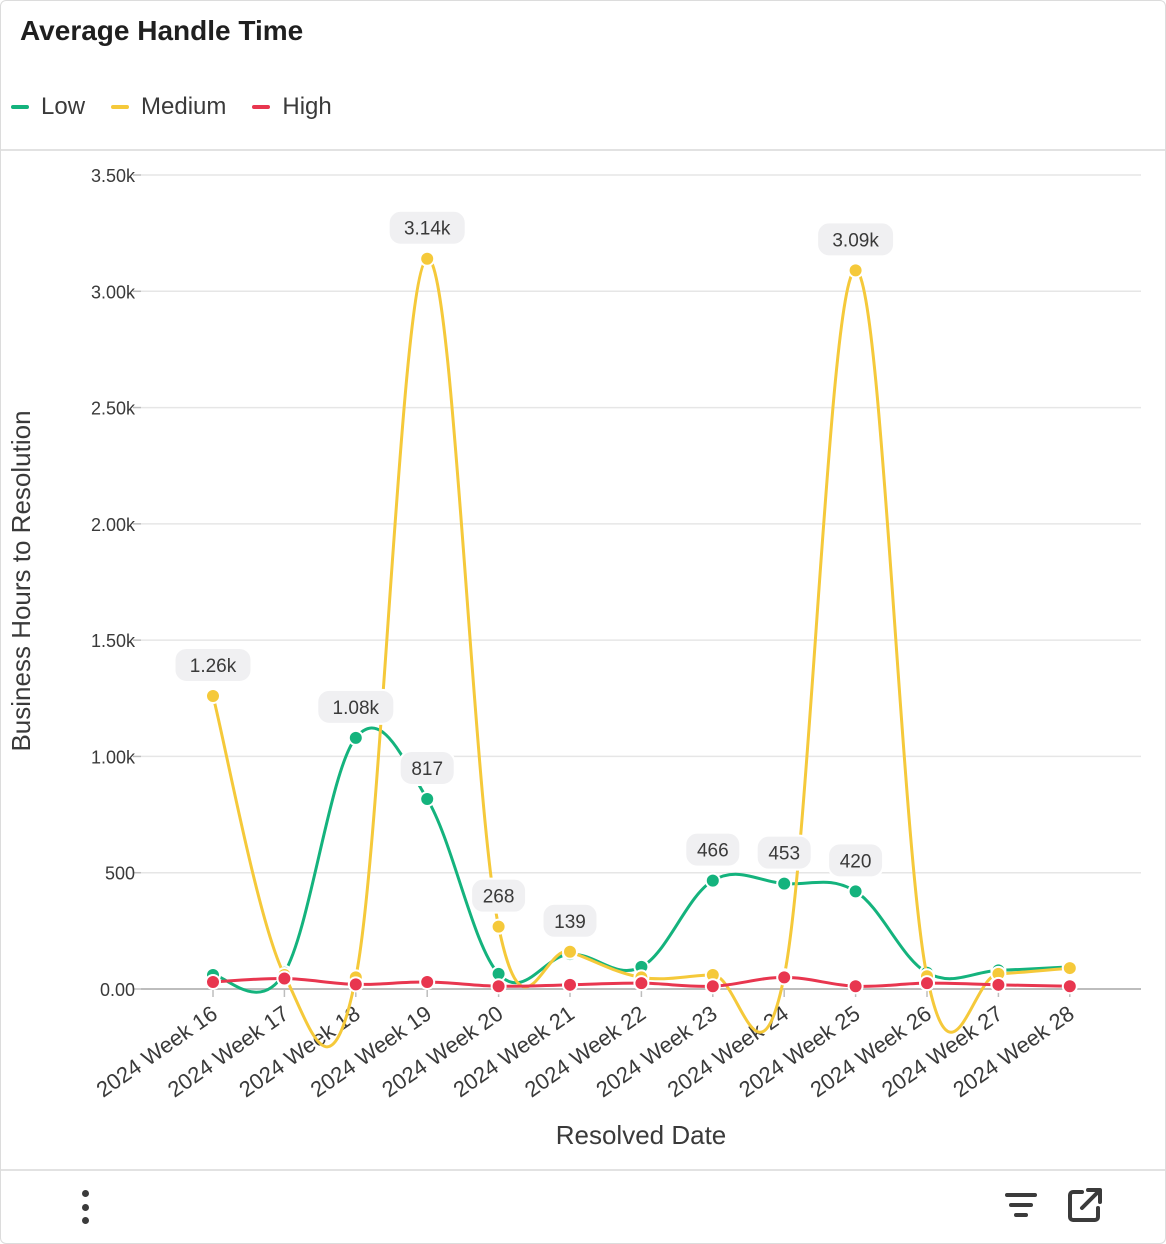 The width and height of the screenshot is (1166, 1244). I want to click on legend-label-high: High, so click(307, 106).